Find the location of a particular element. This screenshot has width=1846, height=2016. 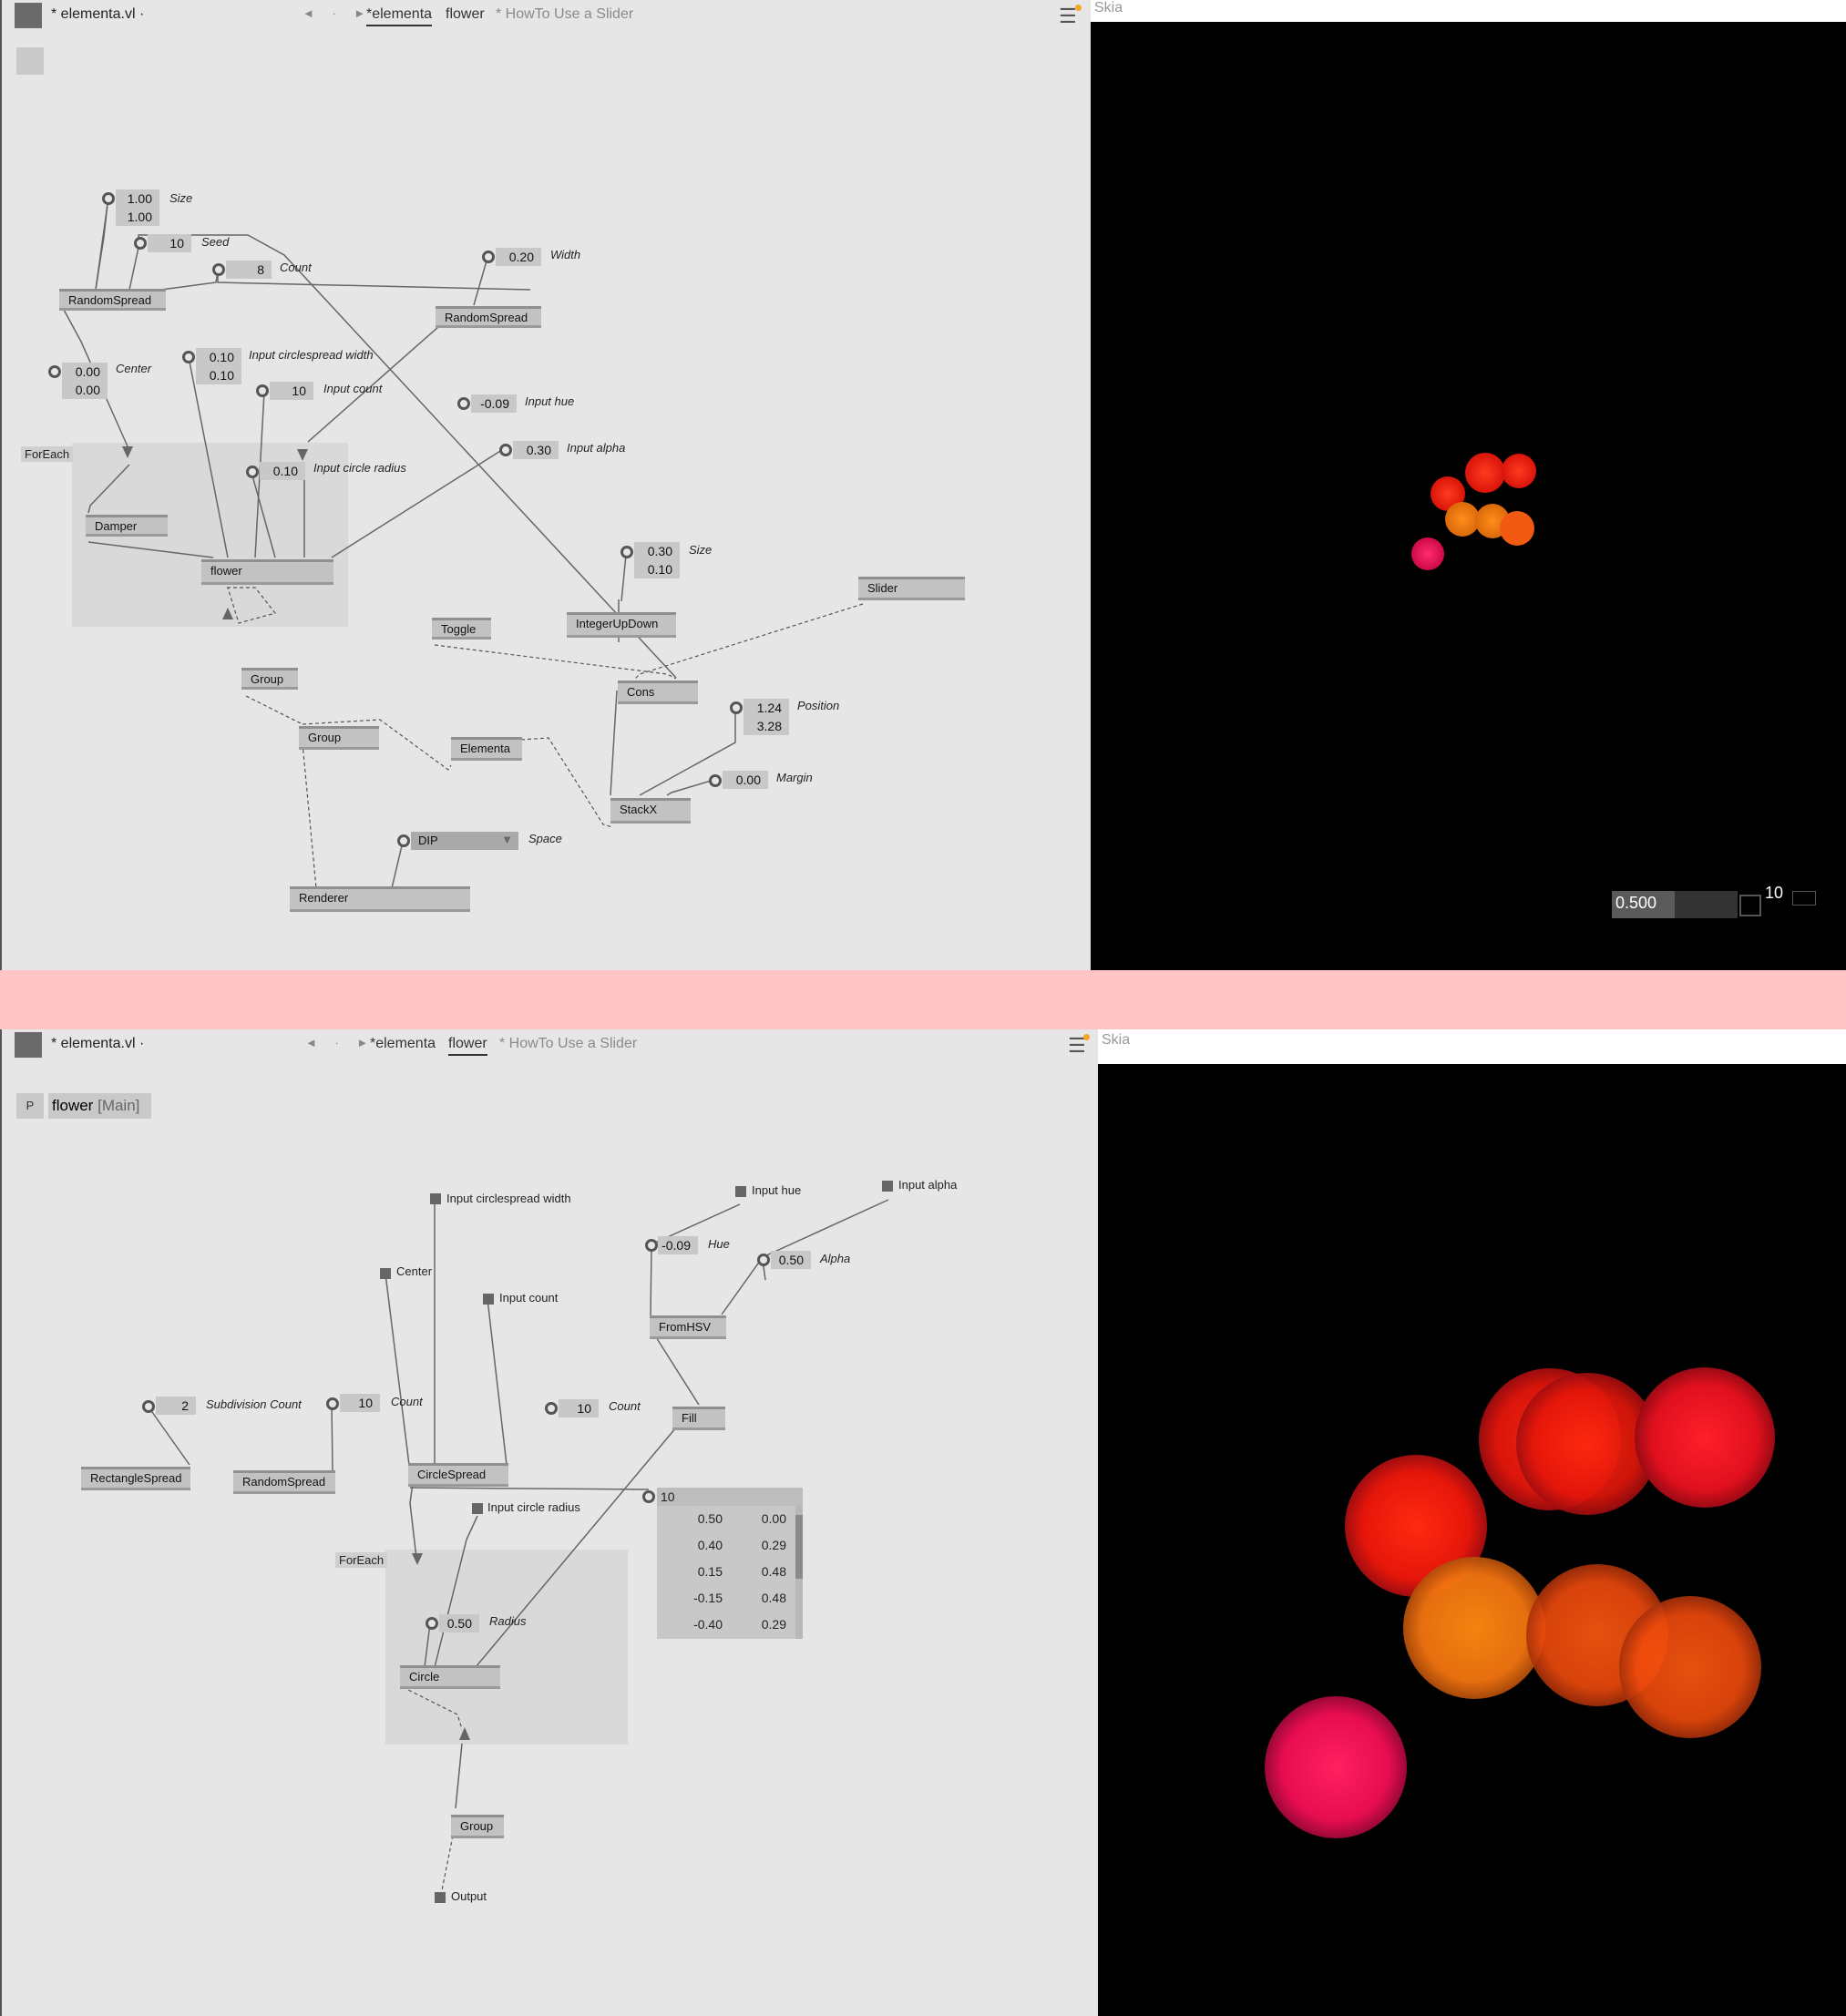

spread-row: 0.50 0.00 is located at coordinates (725, 1518).